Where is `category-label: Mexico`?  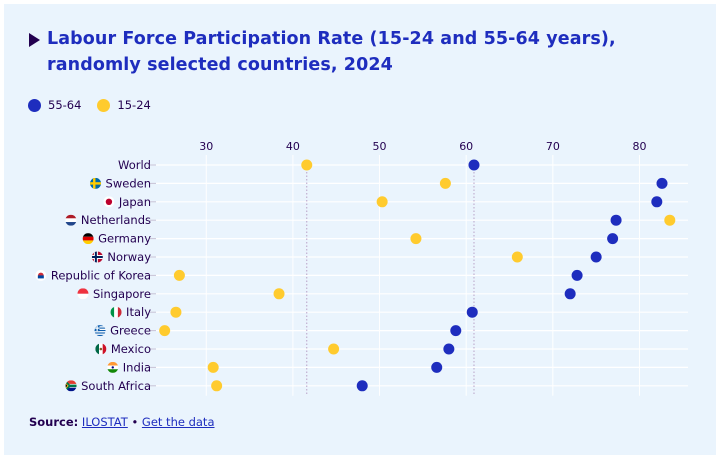 category-label: Mexico is located at coordinates (131, 349).